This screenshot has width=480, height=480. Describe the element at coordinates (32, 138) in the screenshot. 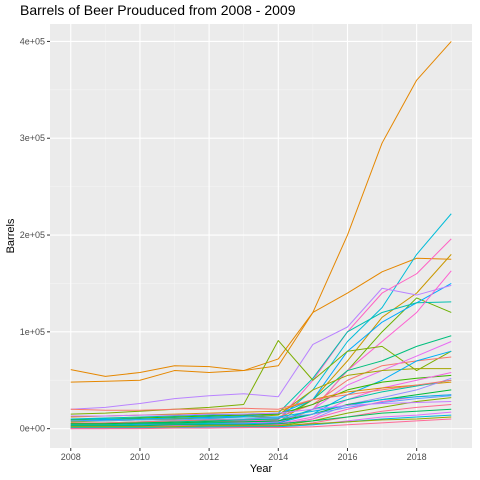

I see `y-tick-label: 3e+05` at that location.